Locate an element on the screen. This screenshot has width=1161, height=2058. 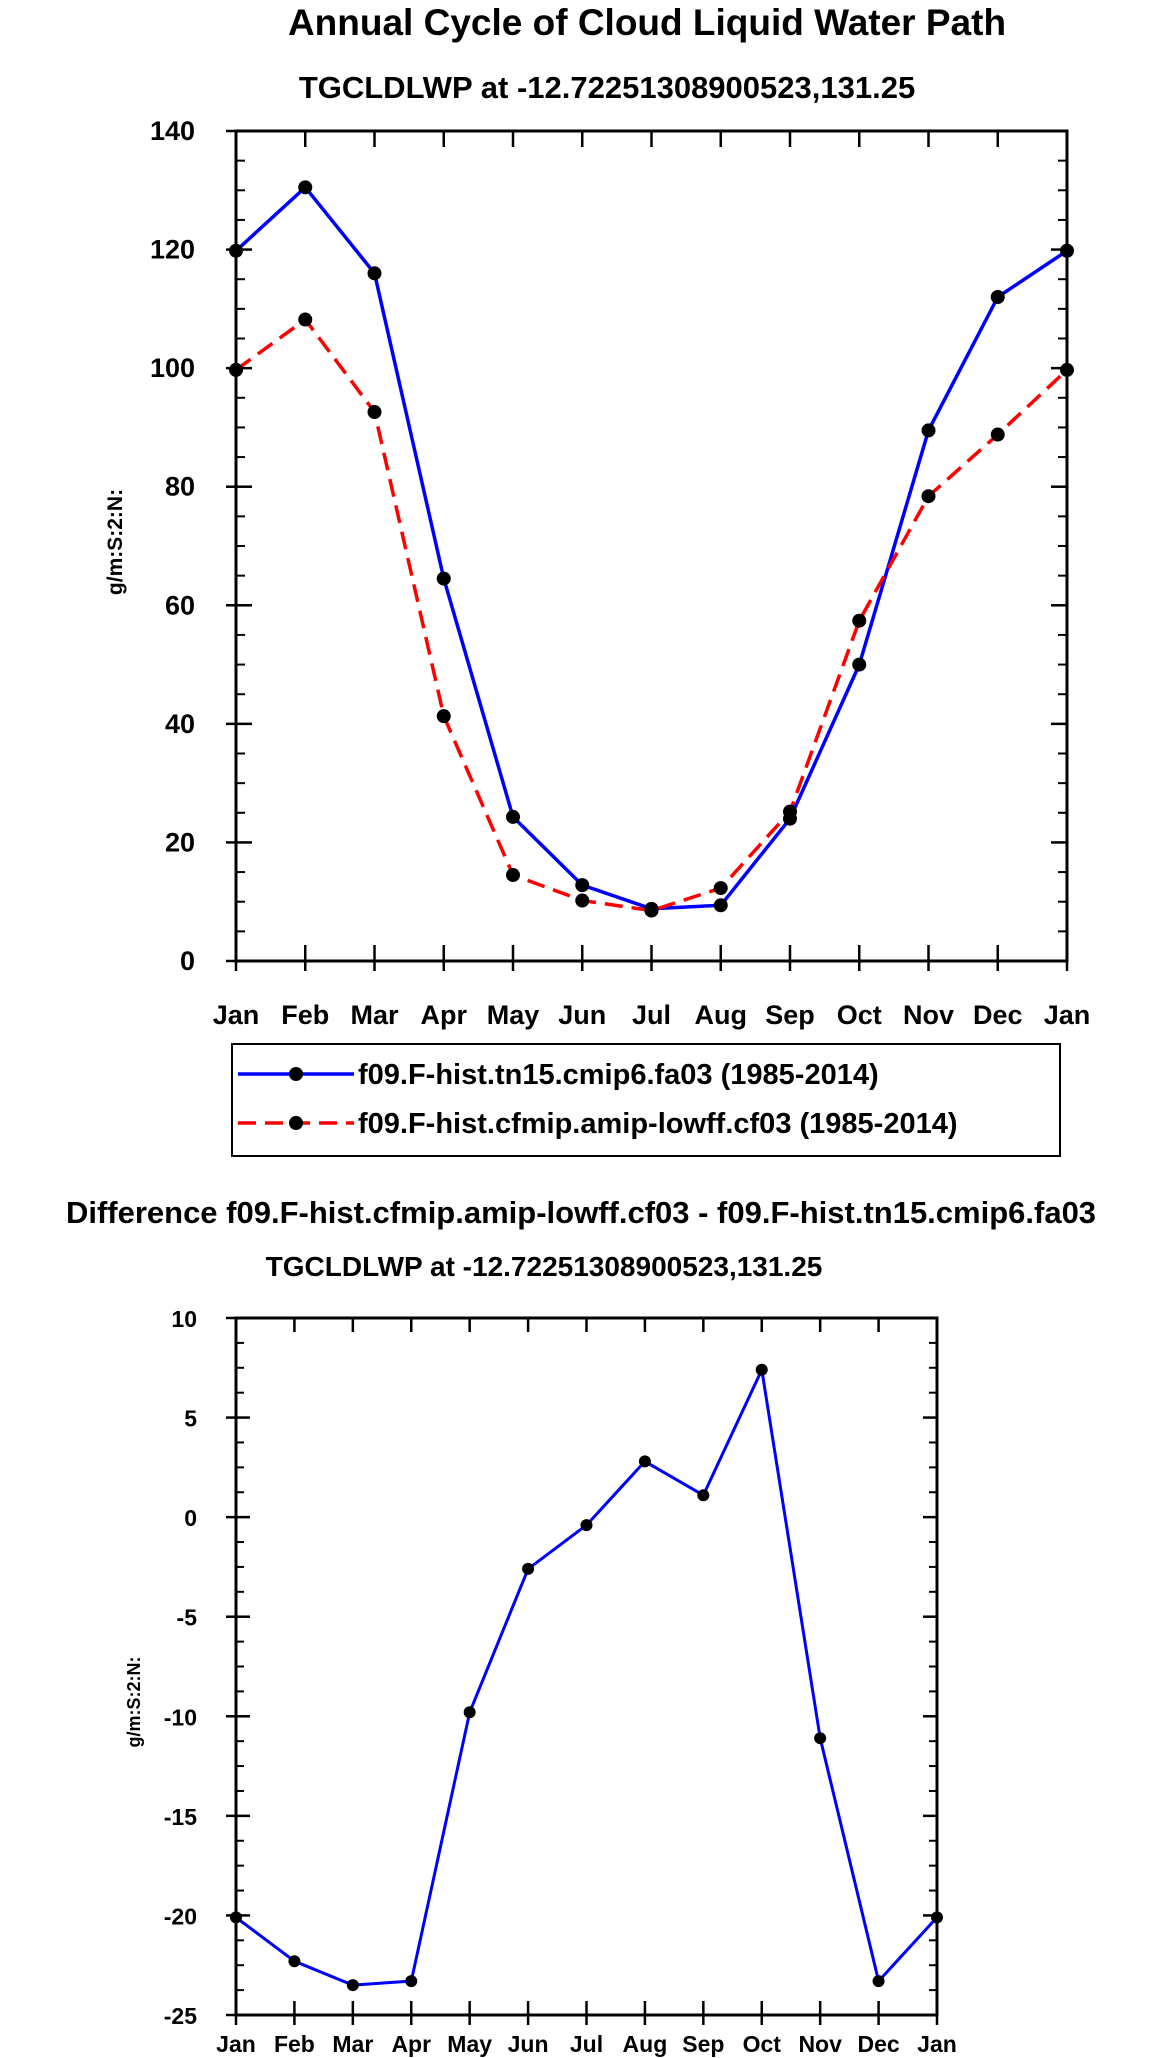
y-tick-label: -20 is located at coordinates (180, 1916).